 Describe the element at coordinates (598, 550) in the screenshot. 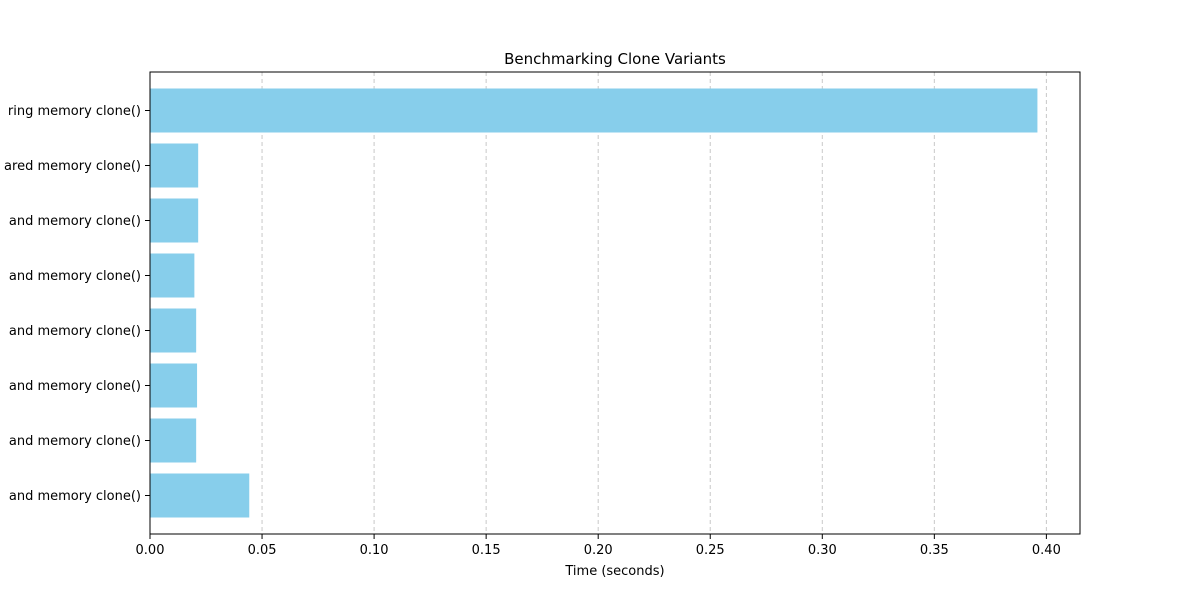

I see `x-tick-label: 0.20` at that location.